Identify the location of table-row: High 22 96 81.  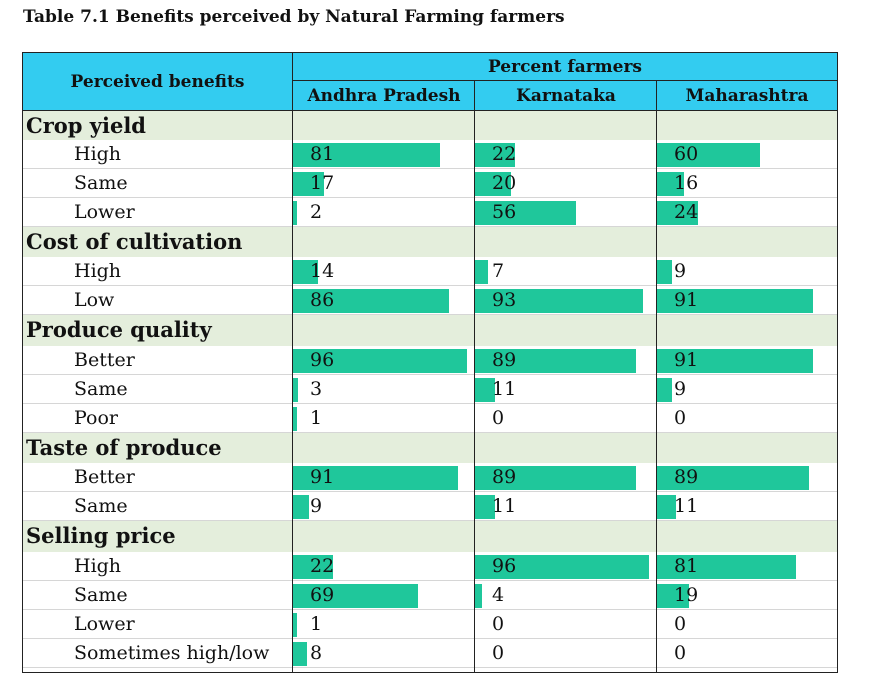
(430, 566).